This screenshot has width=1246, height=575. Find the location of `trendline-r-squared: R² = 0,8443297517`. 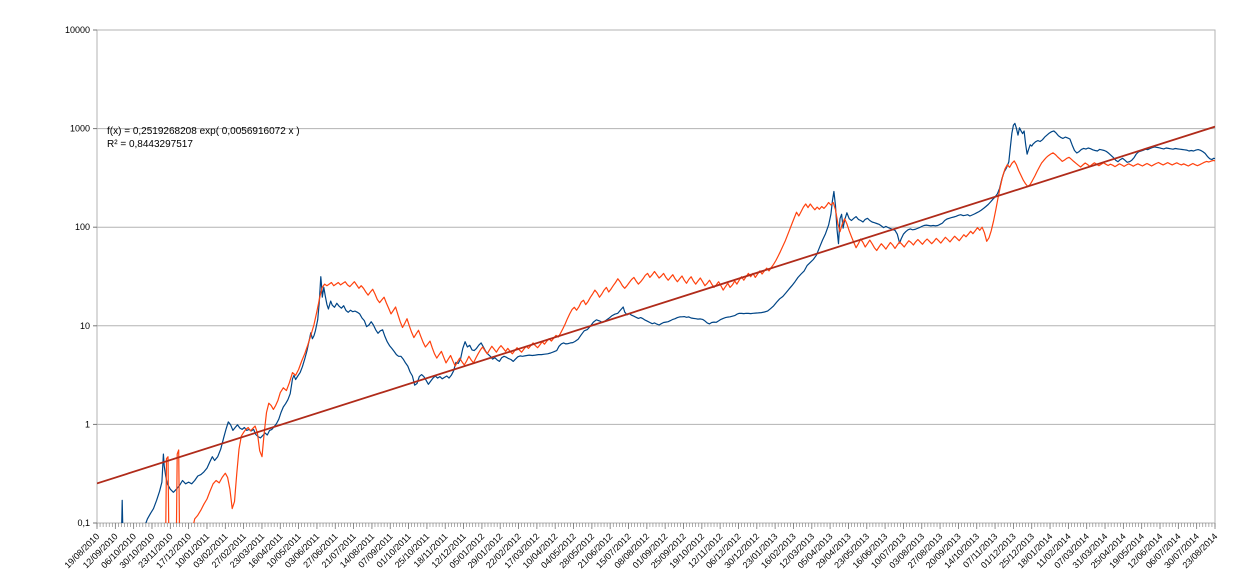

trendline-r-squared: R² = 0,8443297517 is located at coordinates (150, 144).